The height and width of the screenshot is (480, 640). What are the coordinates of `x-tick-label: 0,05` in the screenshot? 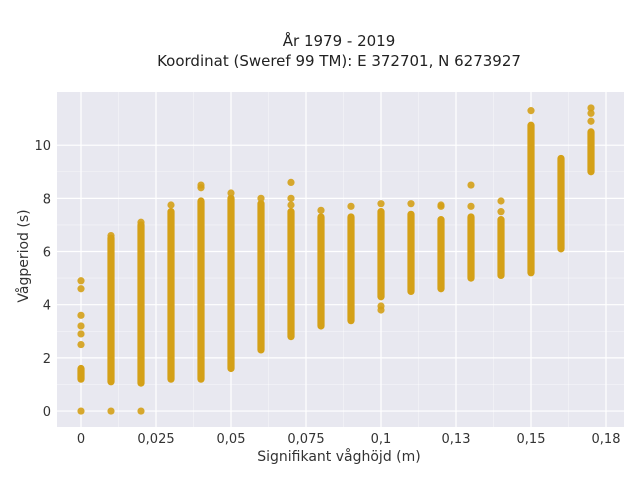 It's located at (231, 439).